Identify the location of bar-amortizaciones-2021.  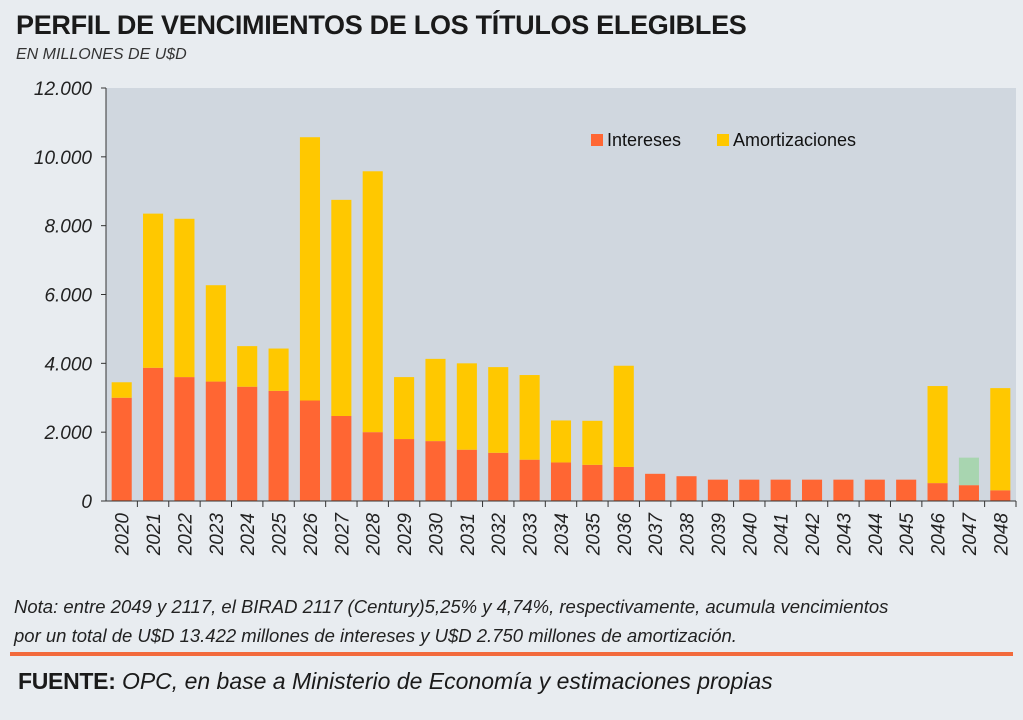
(153, 290).